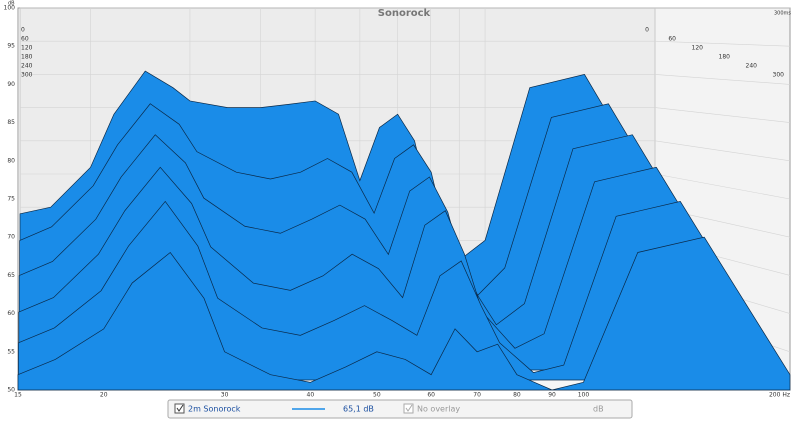 The image size is (800, 421). I want to click on y-tick-label: 90, so click(11, 84).